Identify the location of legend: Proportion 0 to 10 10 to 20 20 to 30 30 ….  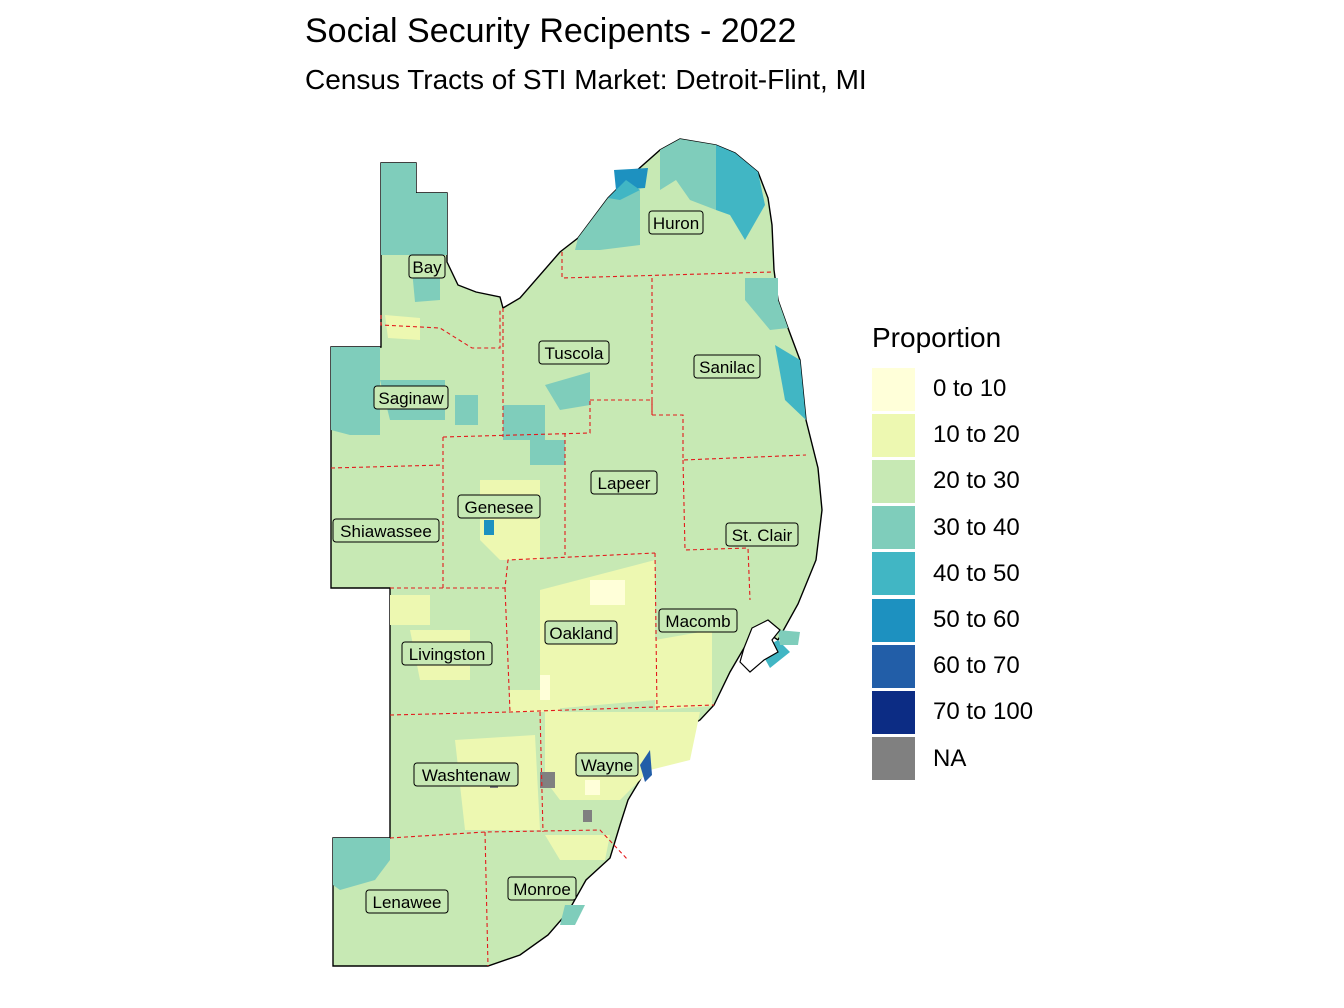
(952, 552).